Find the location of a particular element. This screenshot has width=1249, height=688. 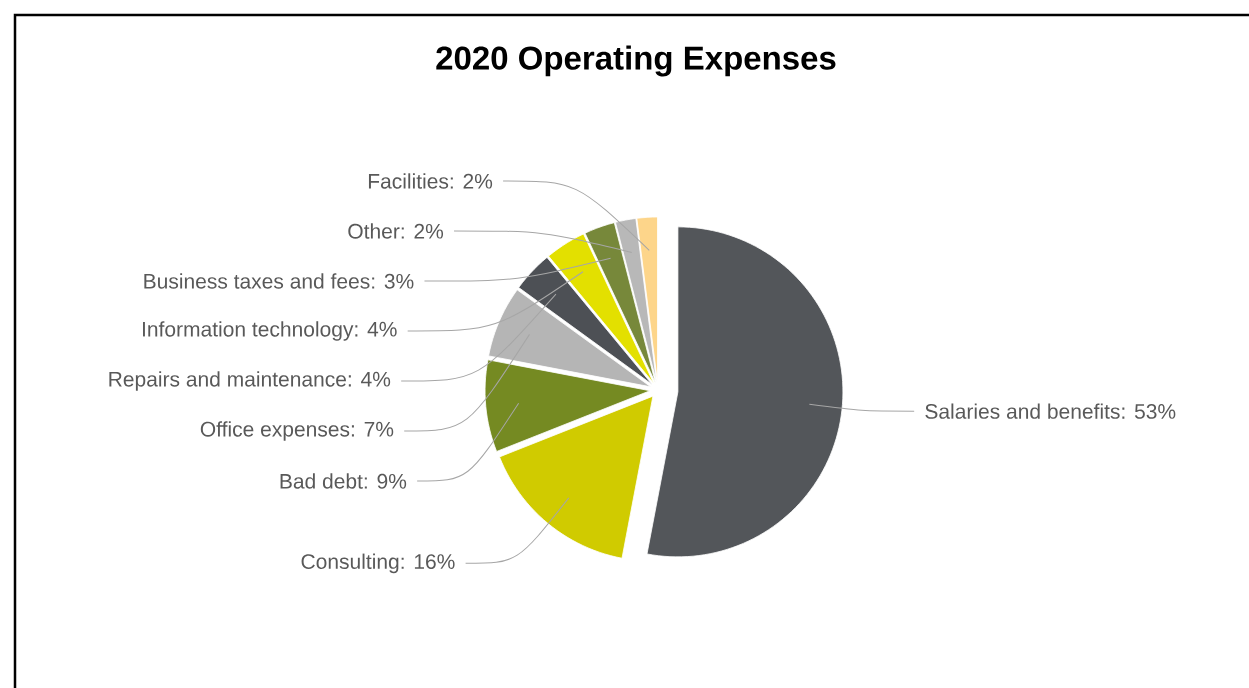

slice-label: Bad debt: 9% is located at coordinates (343, 481).